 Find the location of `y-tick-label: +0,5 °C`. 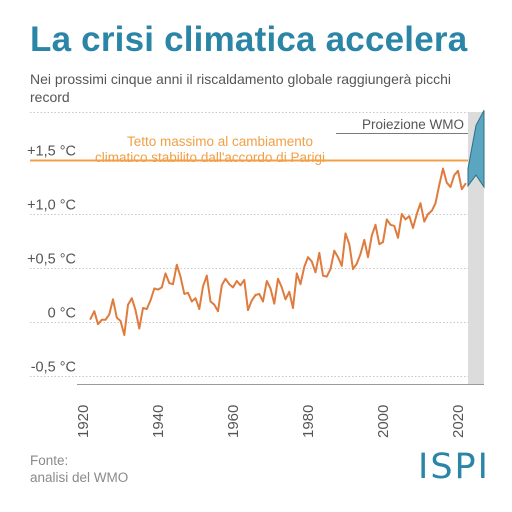

y-tick-label: +0,5 °C is located at coordinates (51, 260).